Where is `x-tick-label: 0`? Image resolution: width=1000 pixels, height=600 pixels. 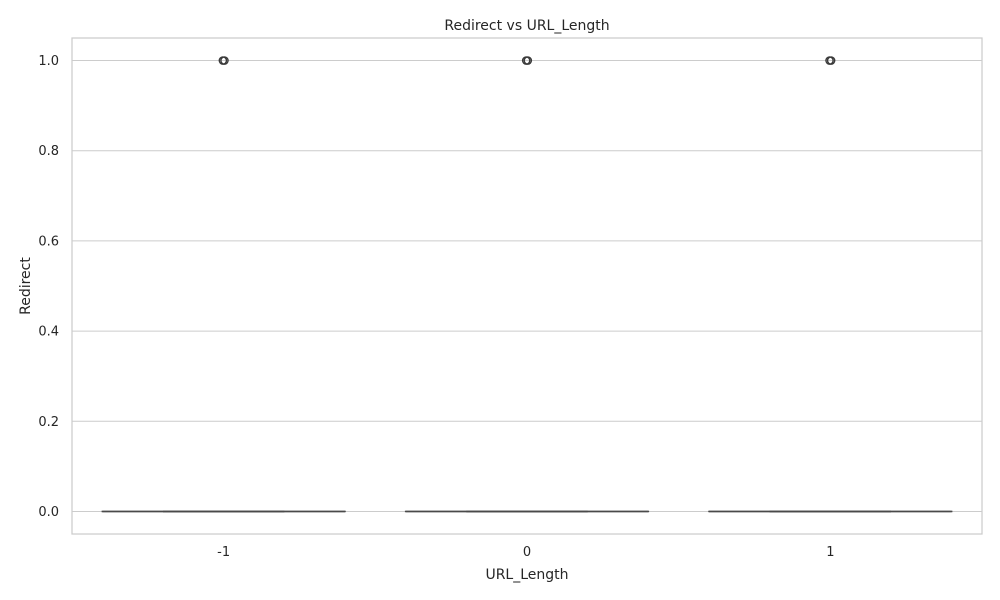 x-tick-label: 0 is located at coordinates (527, 552).